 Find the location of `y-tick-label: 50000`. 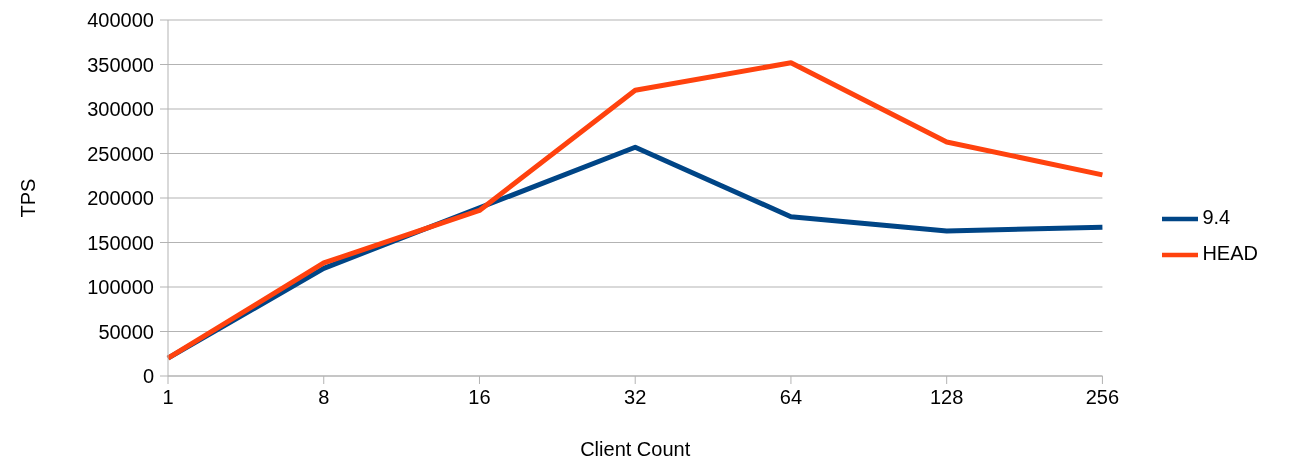

y-tick-label: 50000 is located at coordinates (126, 331).